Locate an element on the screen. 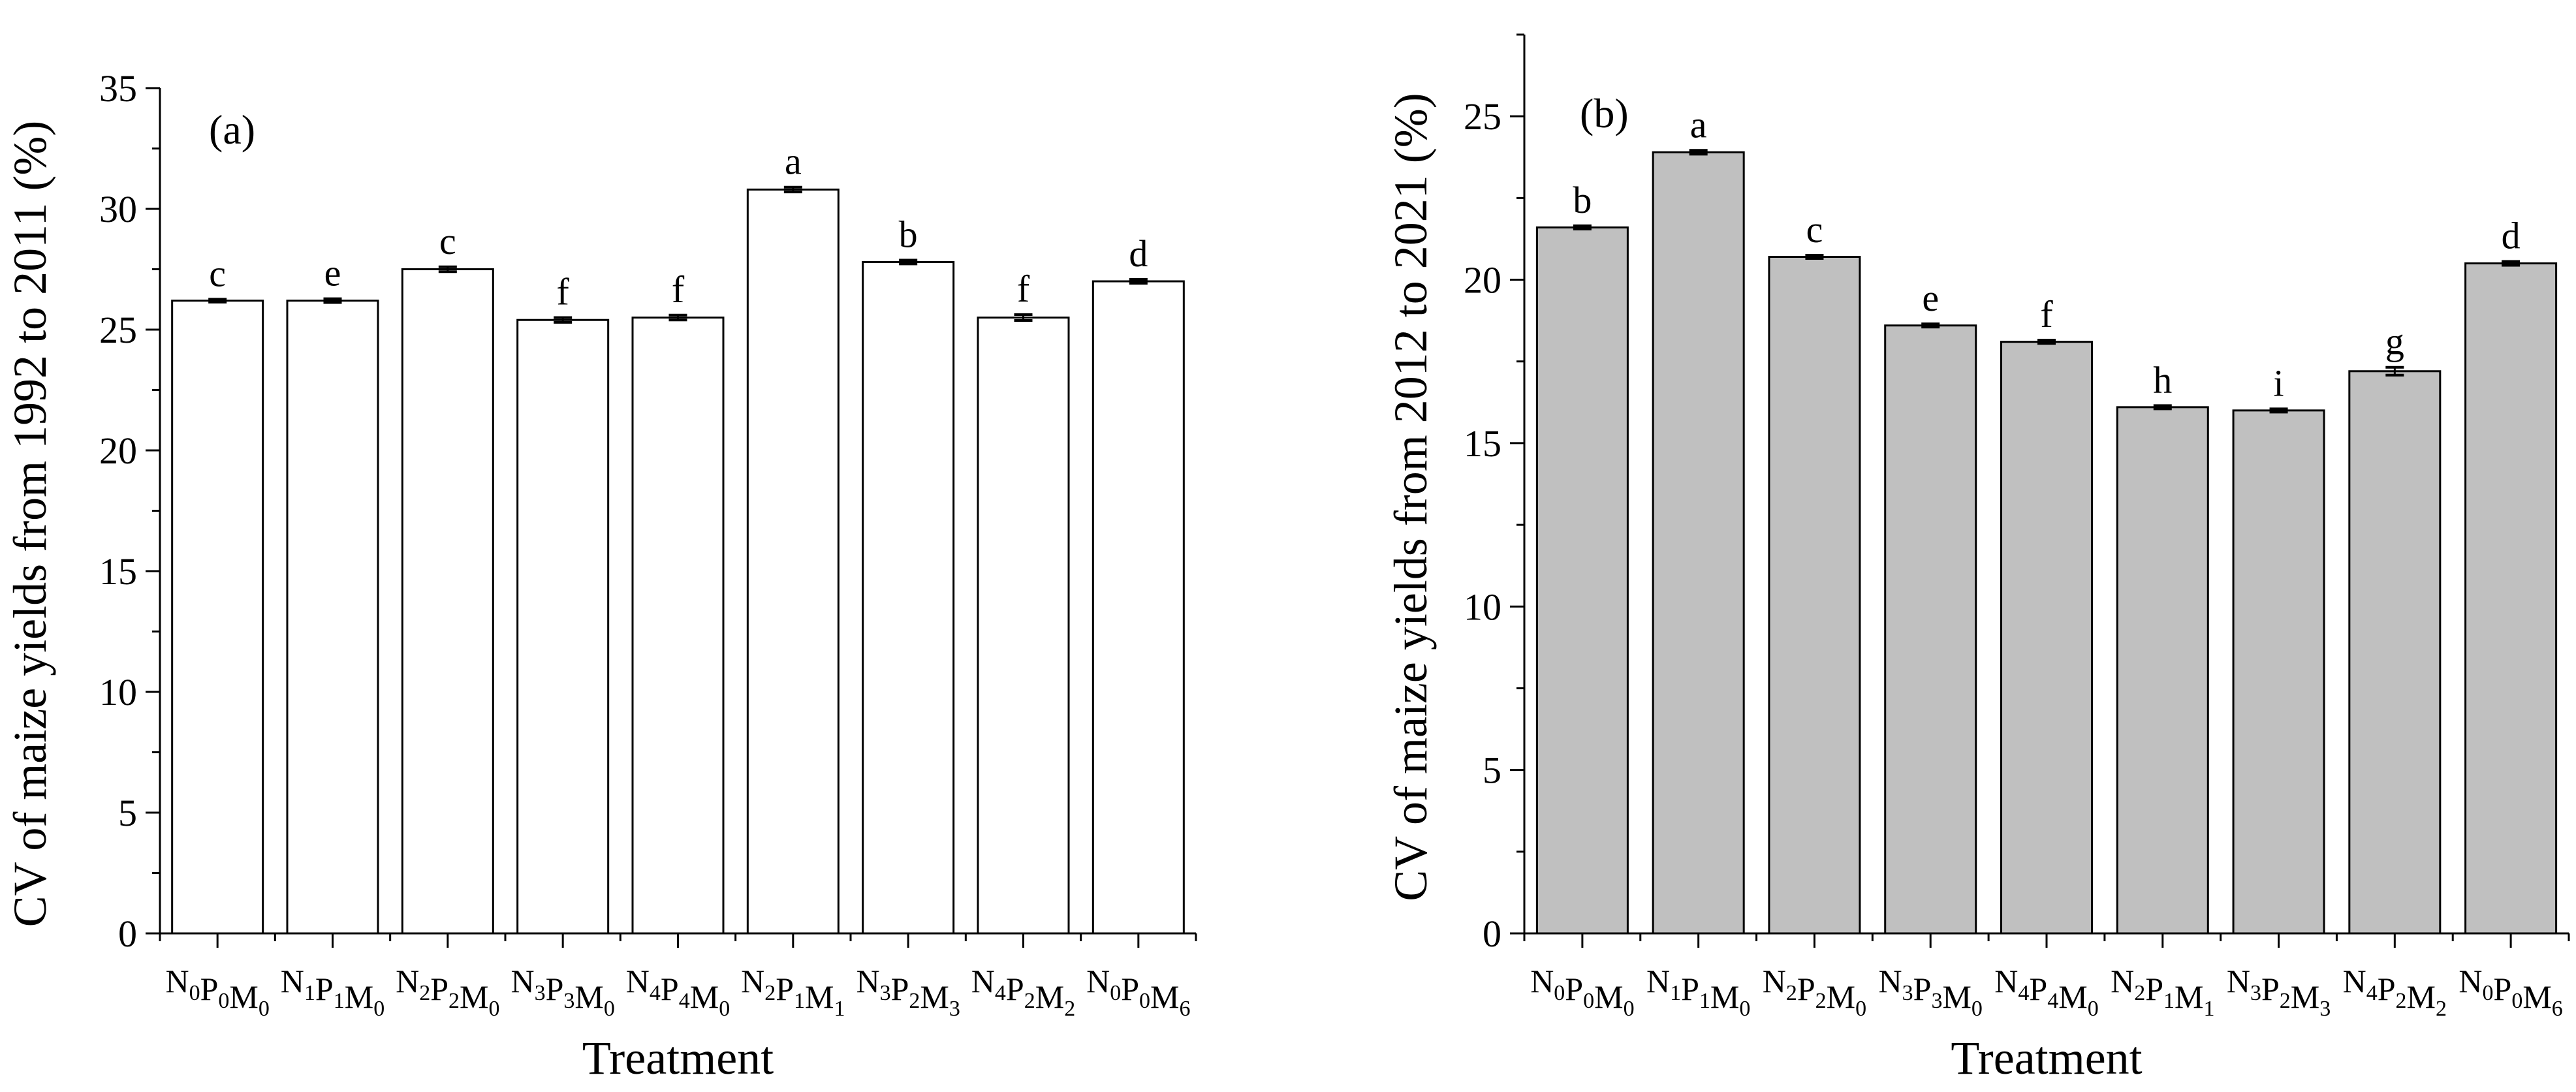 This screenshot has width=2576, height=1092. significance-letter: g is located at coordinates (2394, 341).